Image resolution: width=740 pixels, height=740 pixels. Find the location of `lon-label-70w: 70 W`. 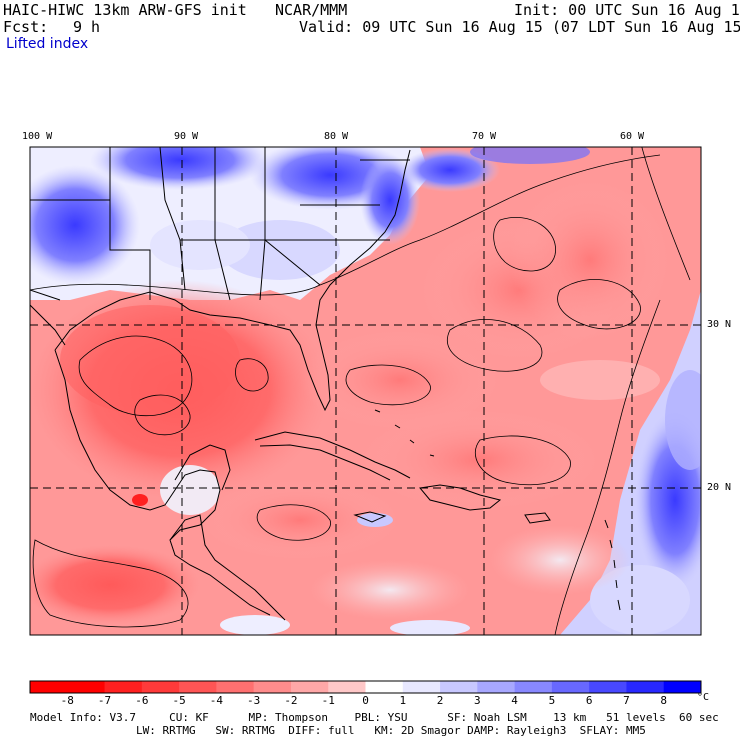

lon-label-70w: 70 W is located at coordinates (484, 136).